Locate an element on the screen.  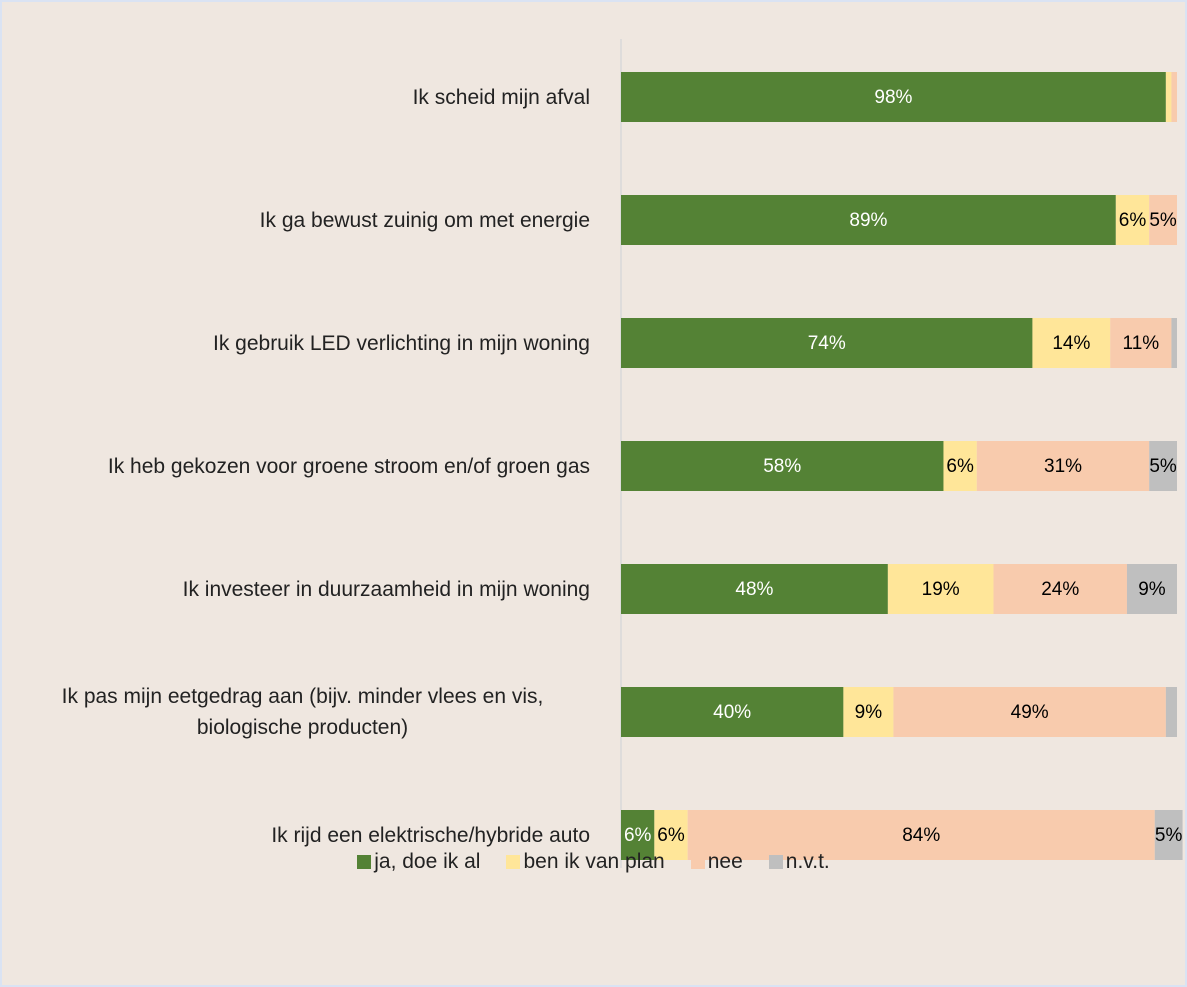
data-label: 98% is located at coordinates (893, 97).